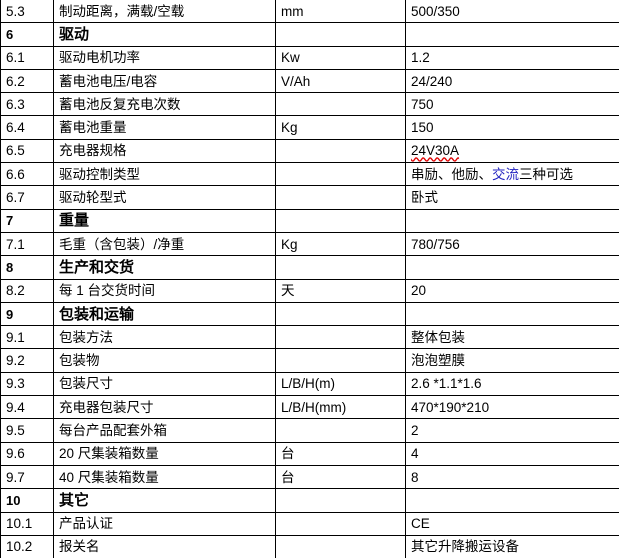  I want to click on row-number-cell: 6.7, so click(27, 197).